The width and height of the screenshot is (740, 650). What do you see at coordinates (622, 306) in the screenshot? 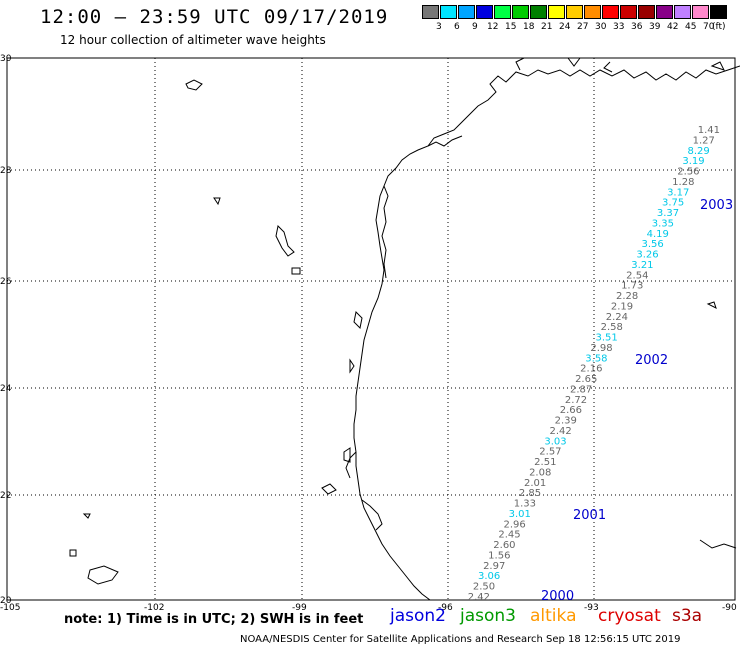
I see `swh-value: 2.19` at bounding box center [622, 306].